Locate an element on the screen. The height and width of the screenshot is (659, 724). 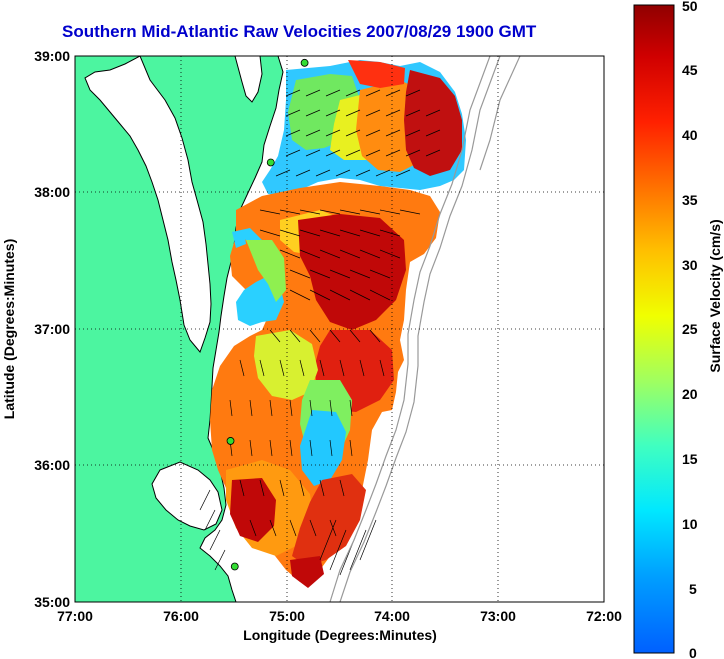
colorbar-tick-label: 25 is located at coordinates (690, 329).